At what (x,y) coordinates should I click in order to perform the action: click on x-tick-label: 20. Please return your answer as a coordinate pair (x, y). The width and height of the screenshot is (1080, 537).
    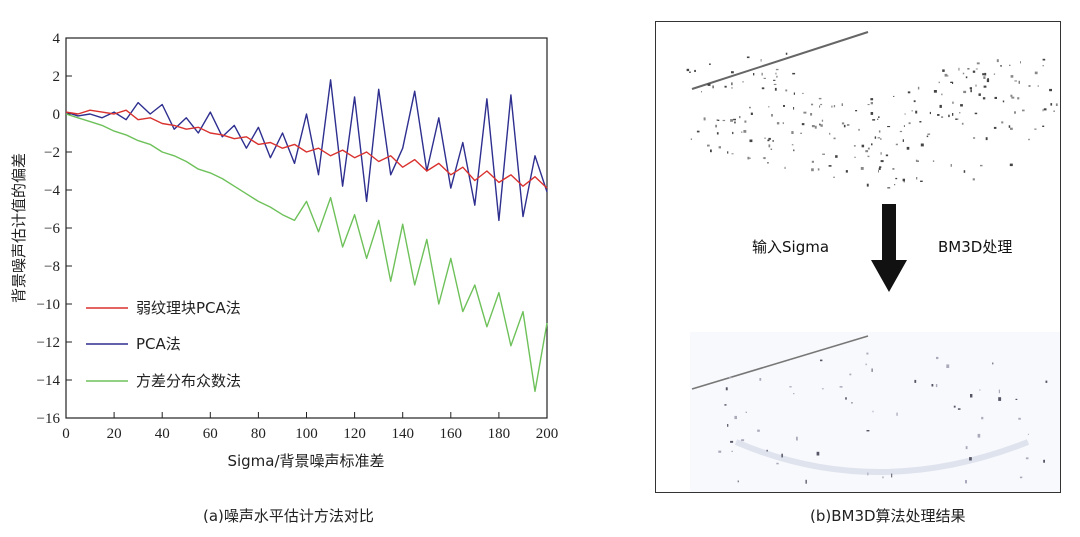
    Looking at the image, I should click on (114, 434).